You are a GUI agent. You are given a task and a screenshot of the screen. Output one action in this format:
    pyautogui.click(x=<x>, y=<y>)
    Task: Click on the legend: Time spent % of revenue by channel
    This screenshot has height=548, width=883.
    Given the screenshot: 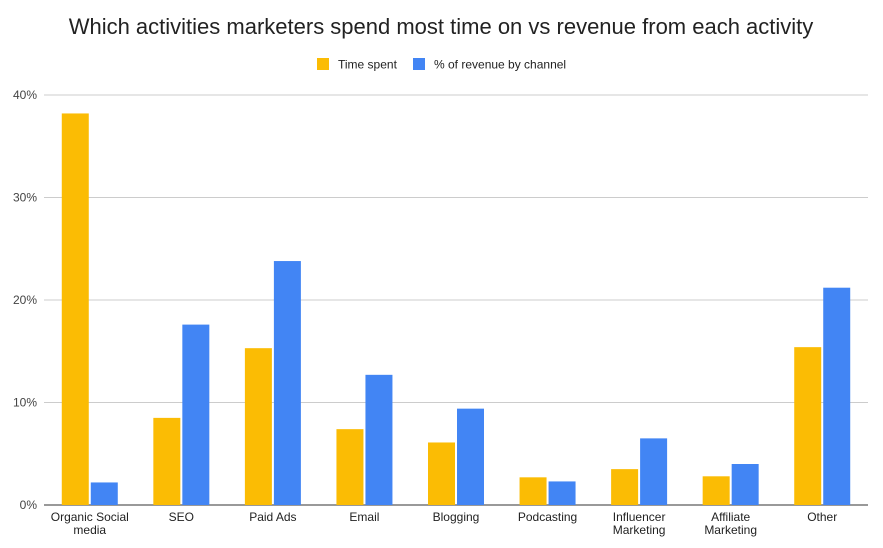 What is the action you would take?
    pyautogui.click(x=441, y=65)
    